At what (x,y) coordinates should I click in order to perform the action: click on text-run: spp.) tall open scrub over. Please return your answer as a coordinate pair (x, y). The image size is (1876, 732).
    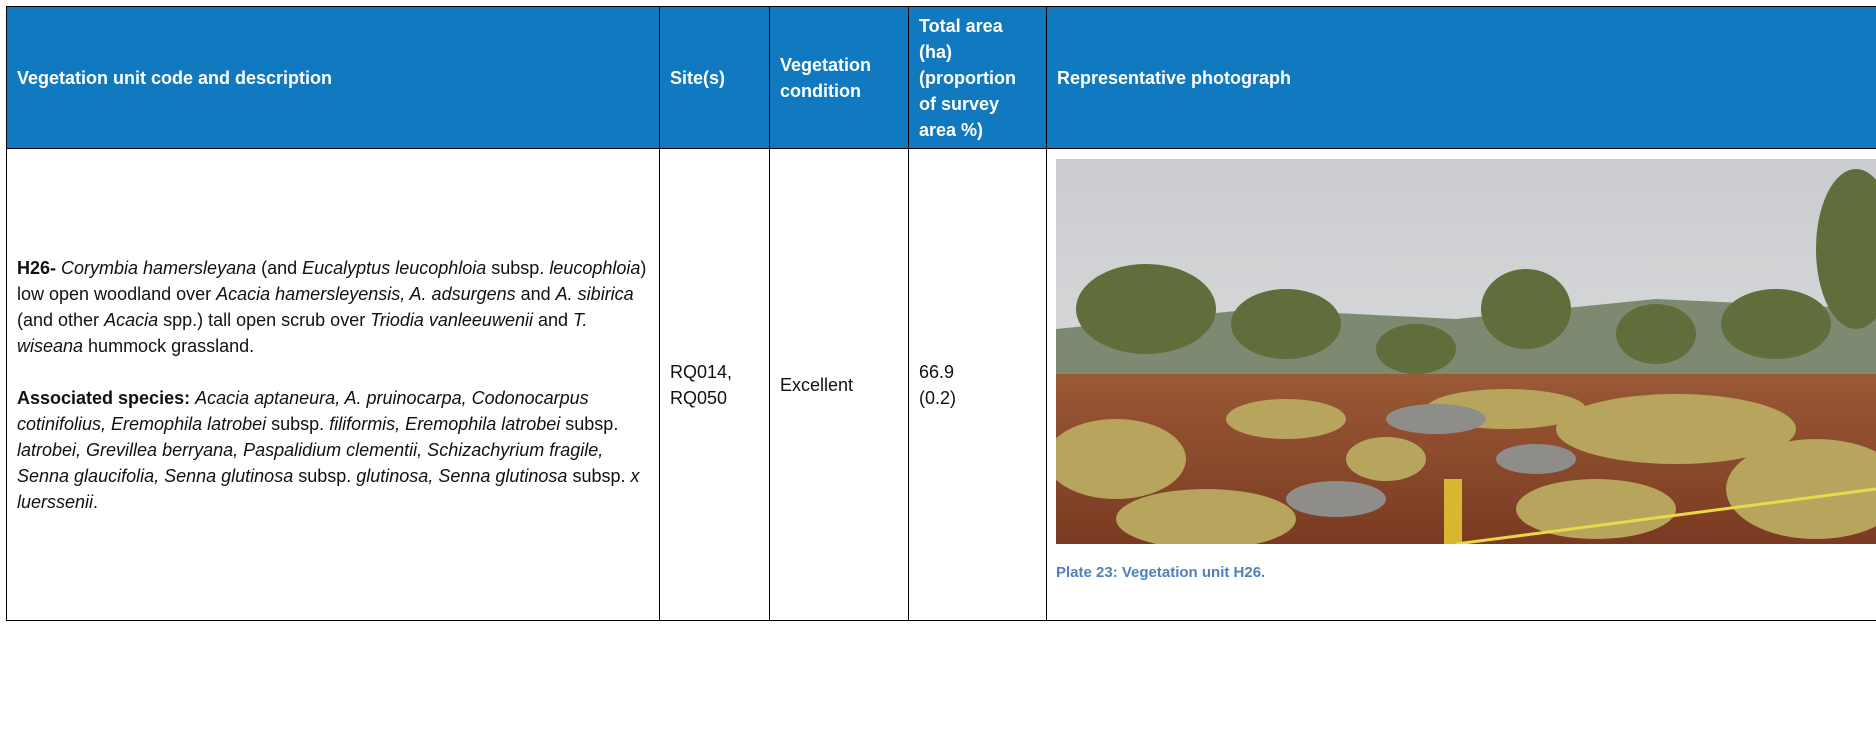
    Looking at the image, I should click on (264, 319).